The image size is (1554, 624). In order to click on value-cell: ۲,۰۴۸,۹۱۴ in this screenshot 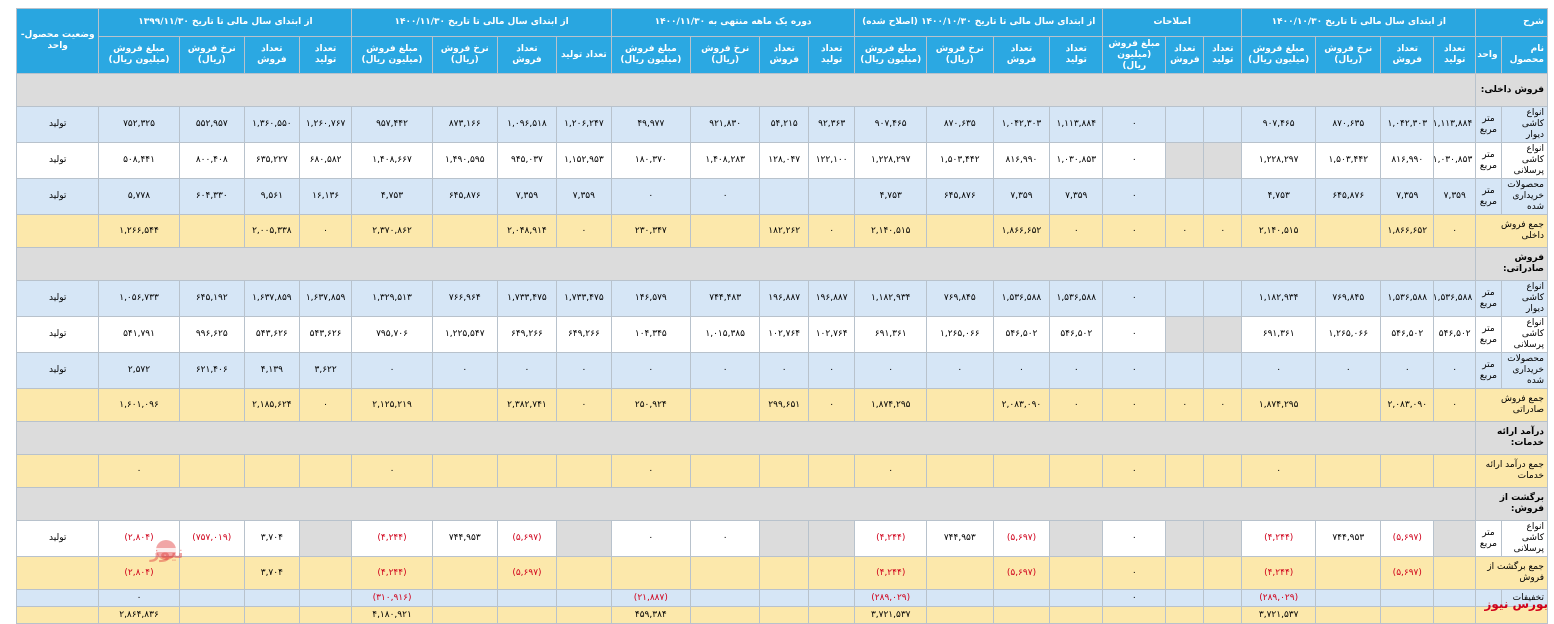, I will do `click(526, 231)`.